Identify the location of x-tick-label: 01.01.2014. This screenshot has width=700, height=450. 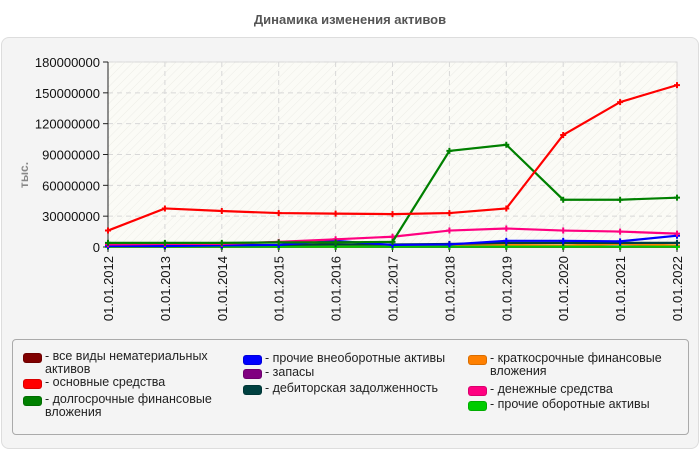
(222, 288).